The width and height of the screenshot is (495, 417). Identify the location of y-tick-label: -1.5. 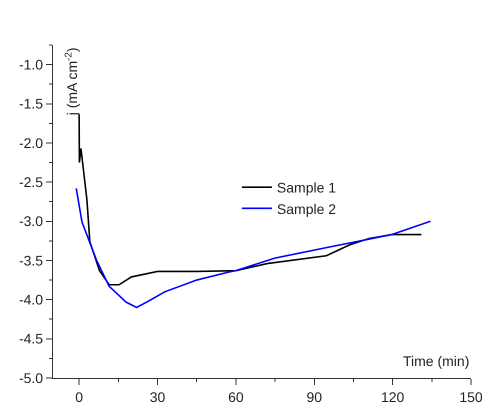
(31, 104).